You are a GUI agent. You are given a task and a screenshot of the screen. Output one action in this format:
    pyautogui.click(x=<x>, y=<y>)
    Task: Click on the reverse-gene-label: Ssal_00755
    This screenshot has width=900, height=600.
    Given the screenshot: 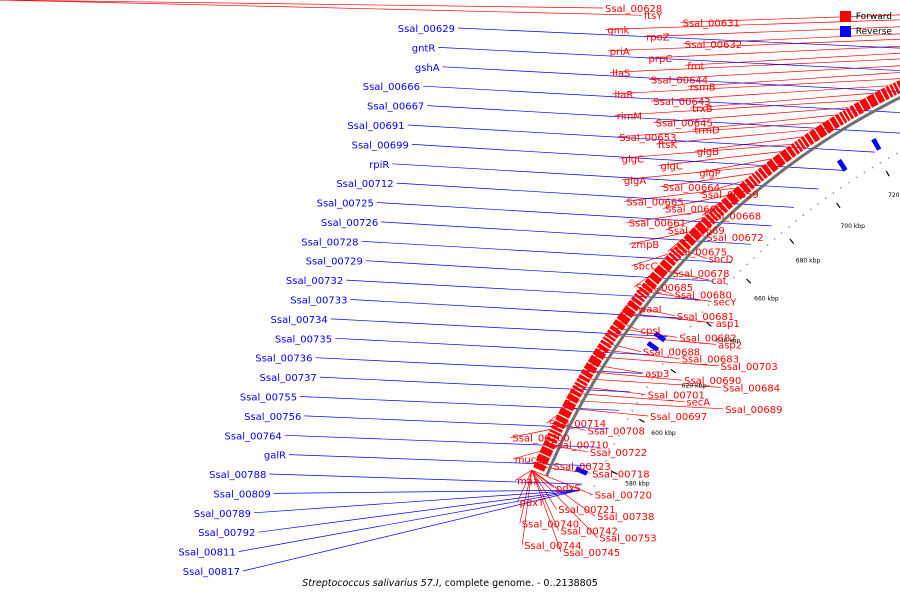 What is the action you would take?
    pyautogui.click(x=268, y=398)
    